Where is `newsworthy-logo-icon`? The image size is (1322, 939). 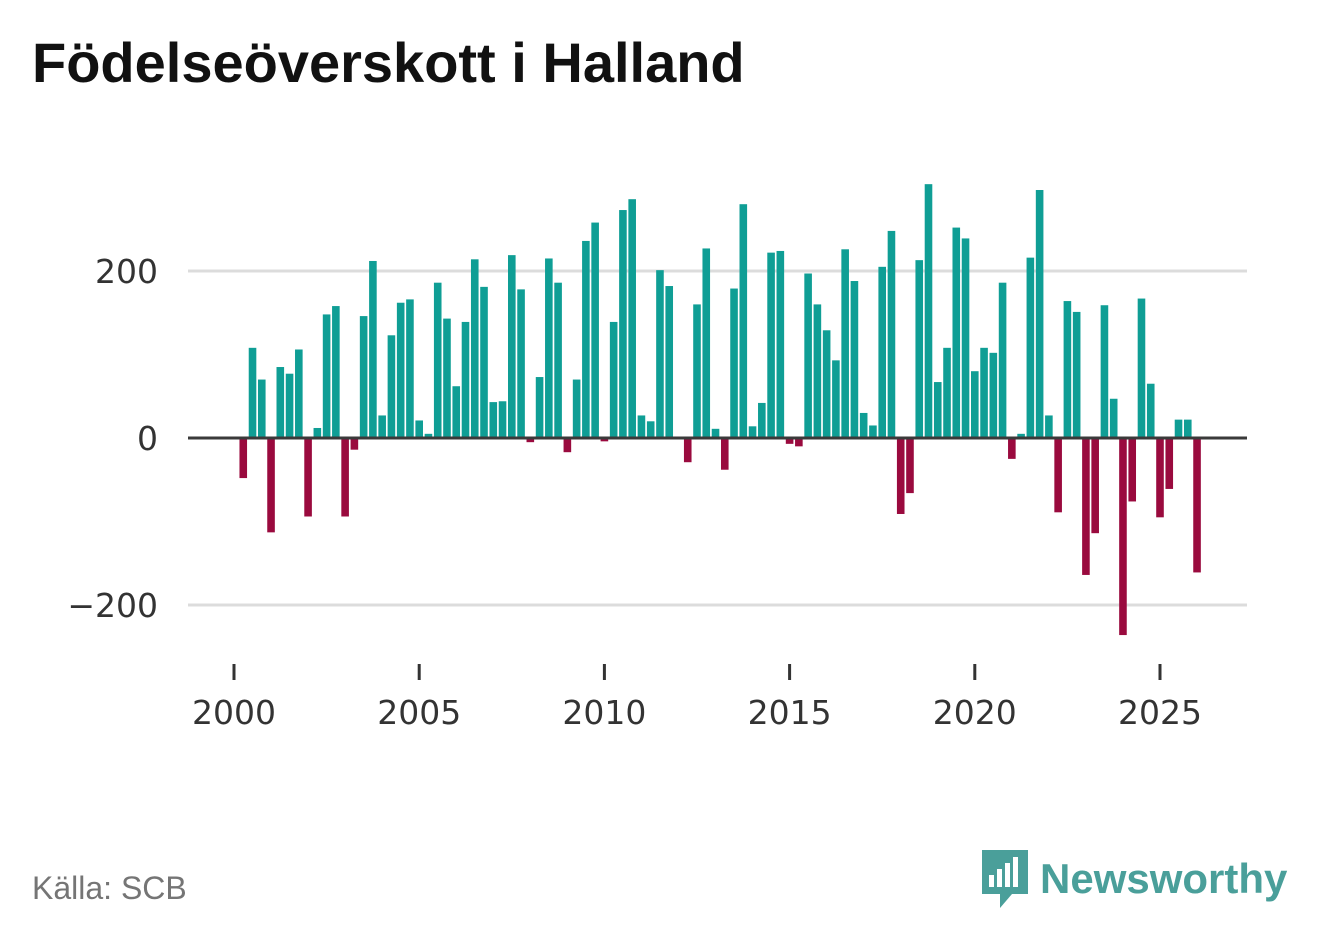
newsworthy-logo-icon is located at coordinates (1005, 879).